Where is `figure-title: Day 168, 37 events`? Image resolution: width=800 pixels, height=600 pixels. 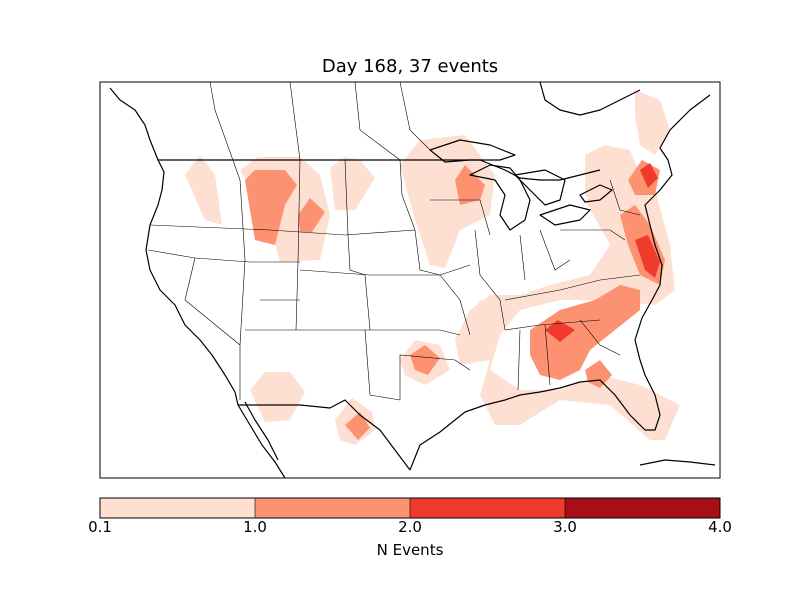 figure-title: Day 168, 37 events is located at coordinates (410, 66).